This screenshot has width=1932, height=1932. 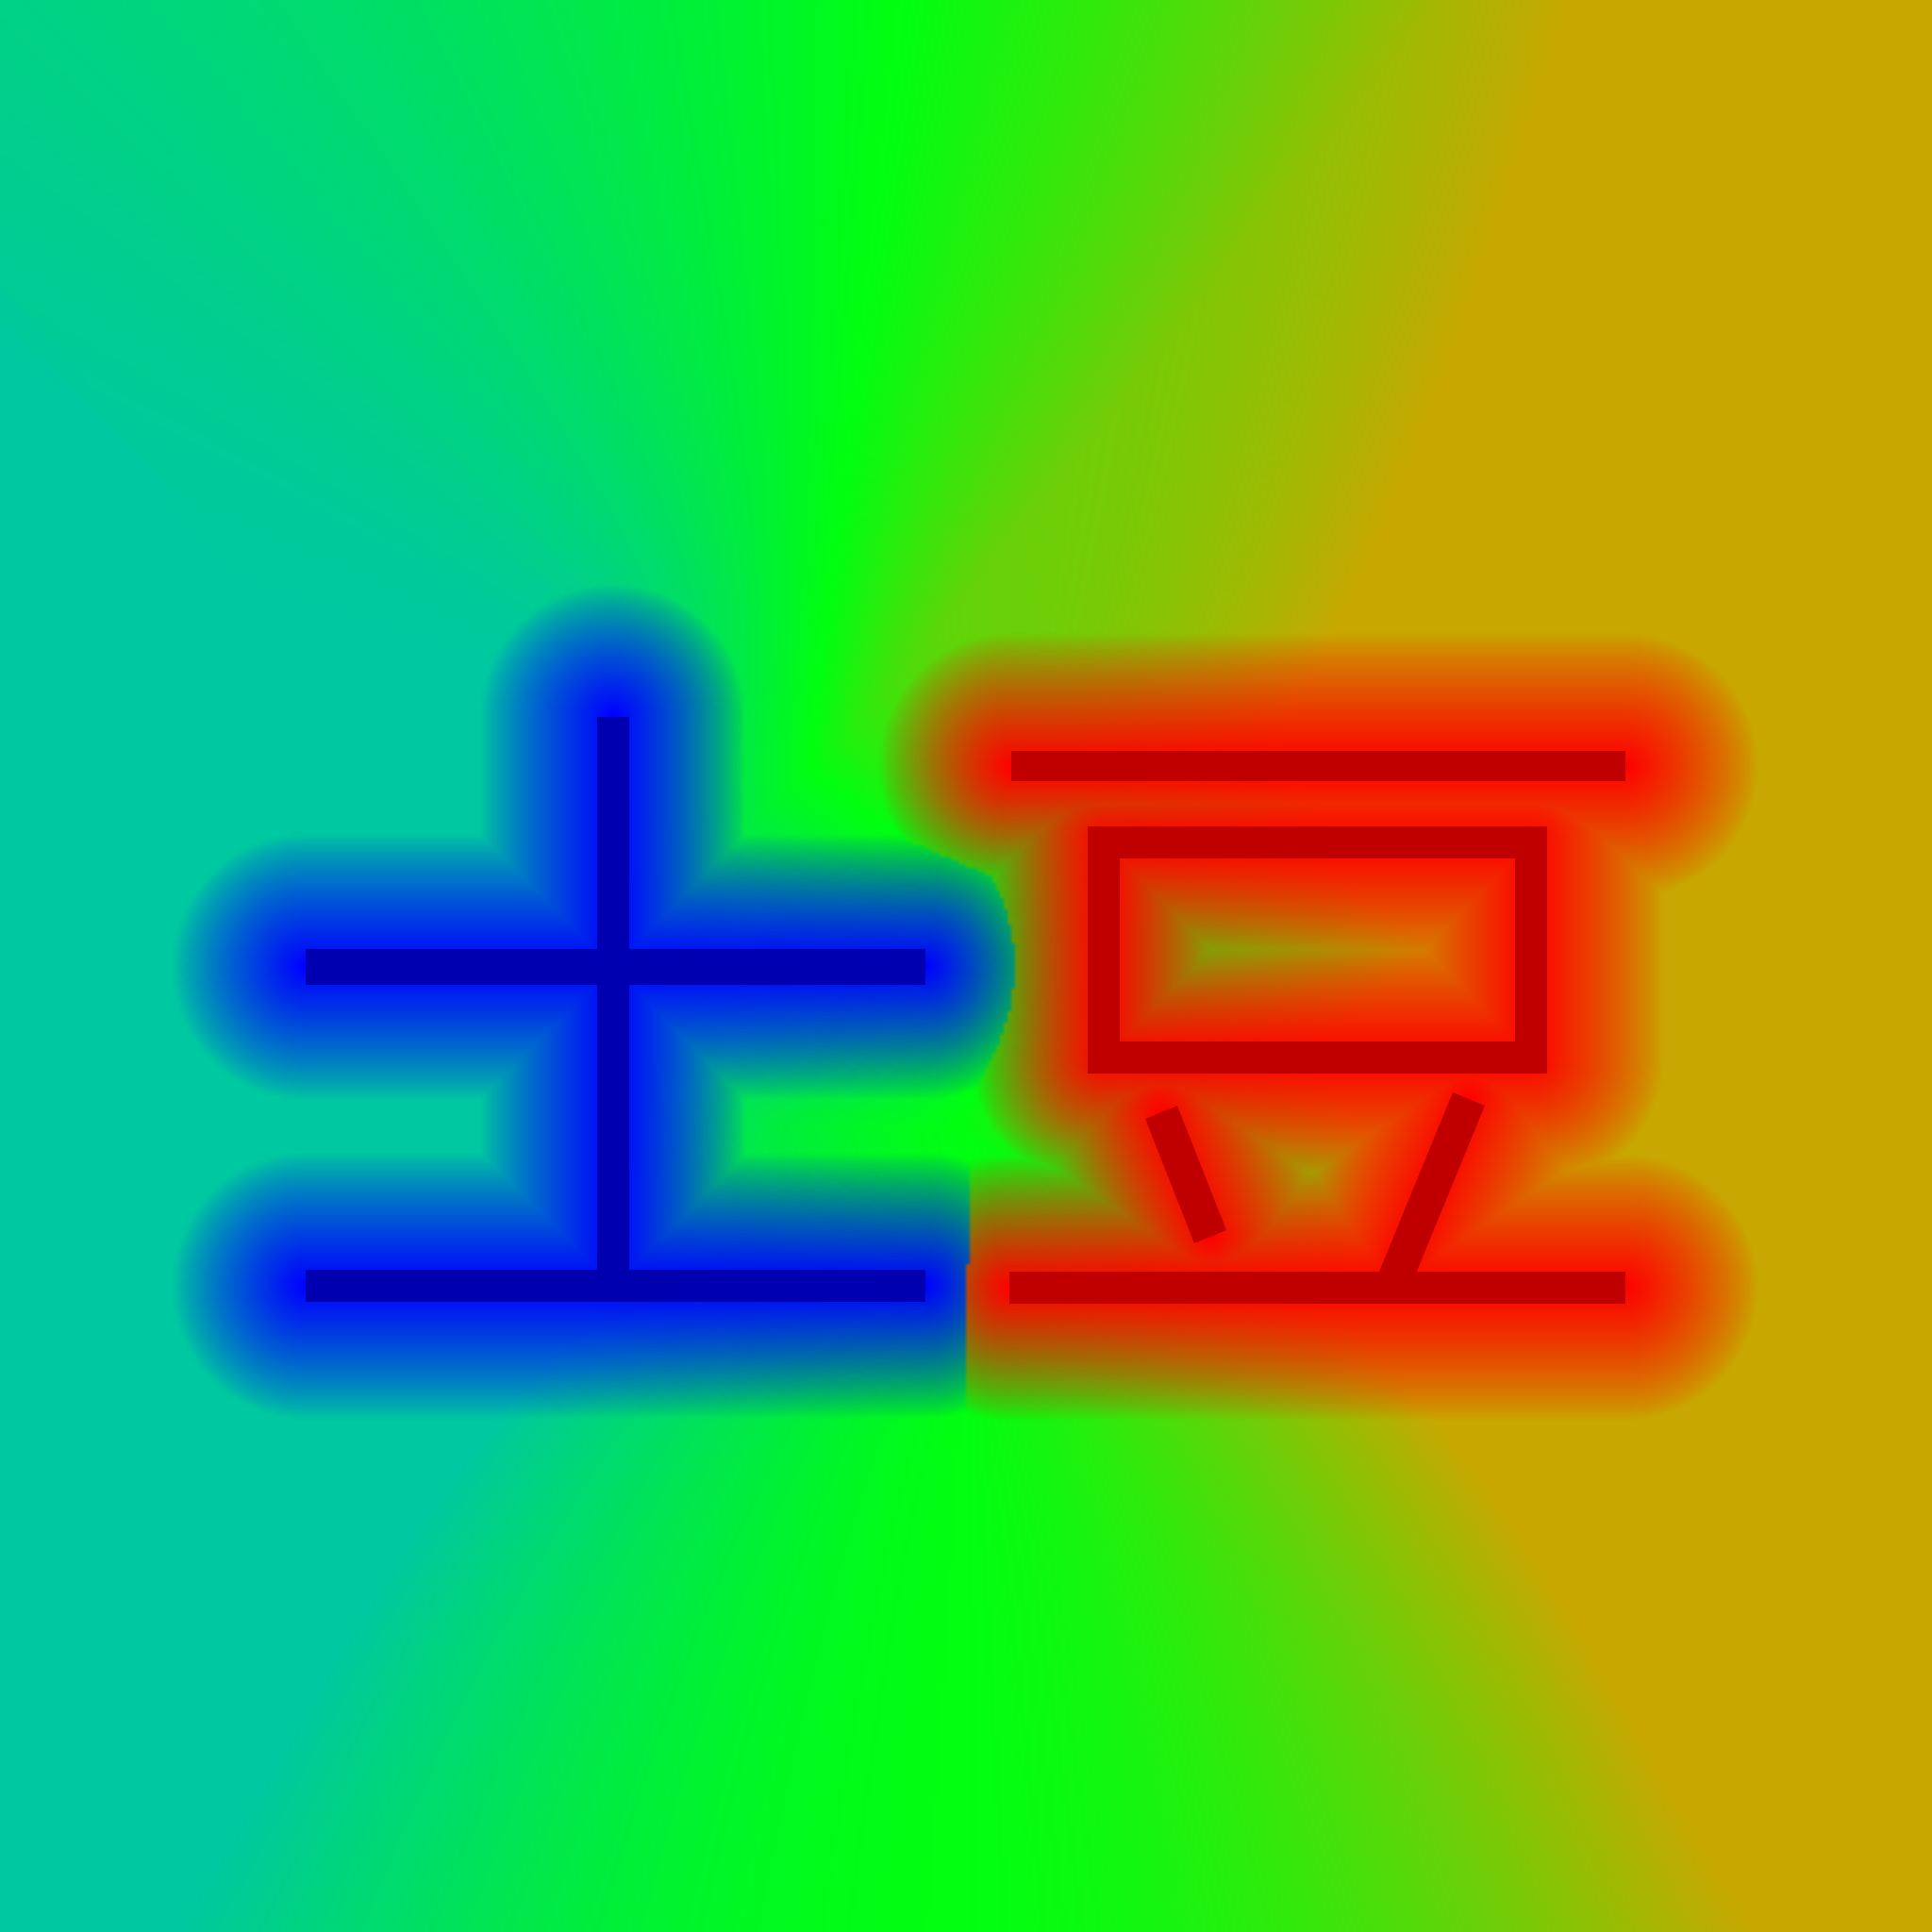 I want to click on right-glyph-left-dot, so click(x=1185, y=1174).